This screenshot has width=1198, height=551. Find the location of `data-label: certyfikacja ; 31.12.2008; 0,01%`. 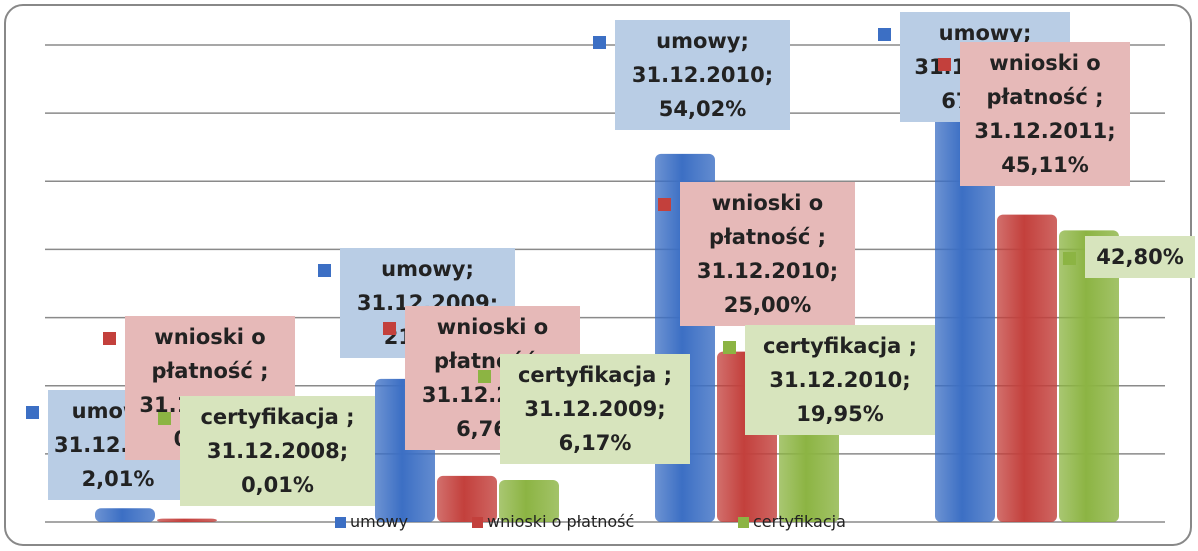

data-label: certyfikacja ; 31.12.2008; 0,01% is located at coordinates (277, 451).